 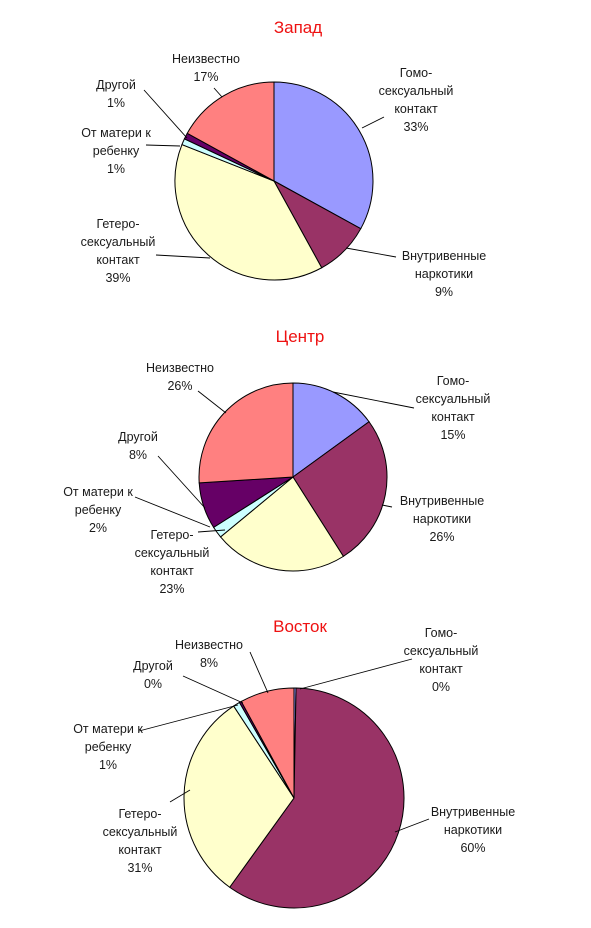 I want to click on percent-label: 33%, so click(x=415, y=127).